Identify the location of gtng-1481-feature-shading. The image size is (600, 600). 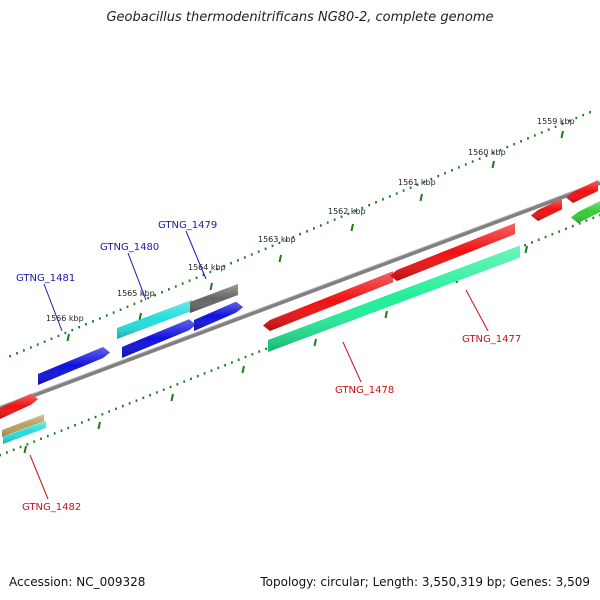
(74, 366).